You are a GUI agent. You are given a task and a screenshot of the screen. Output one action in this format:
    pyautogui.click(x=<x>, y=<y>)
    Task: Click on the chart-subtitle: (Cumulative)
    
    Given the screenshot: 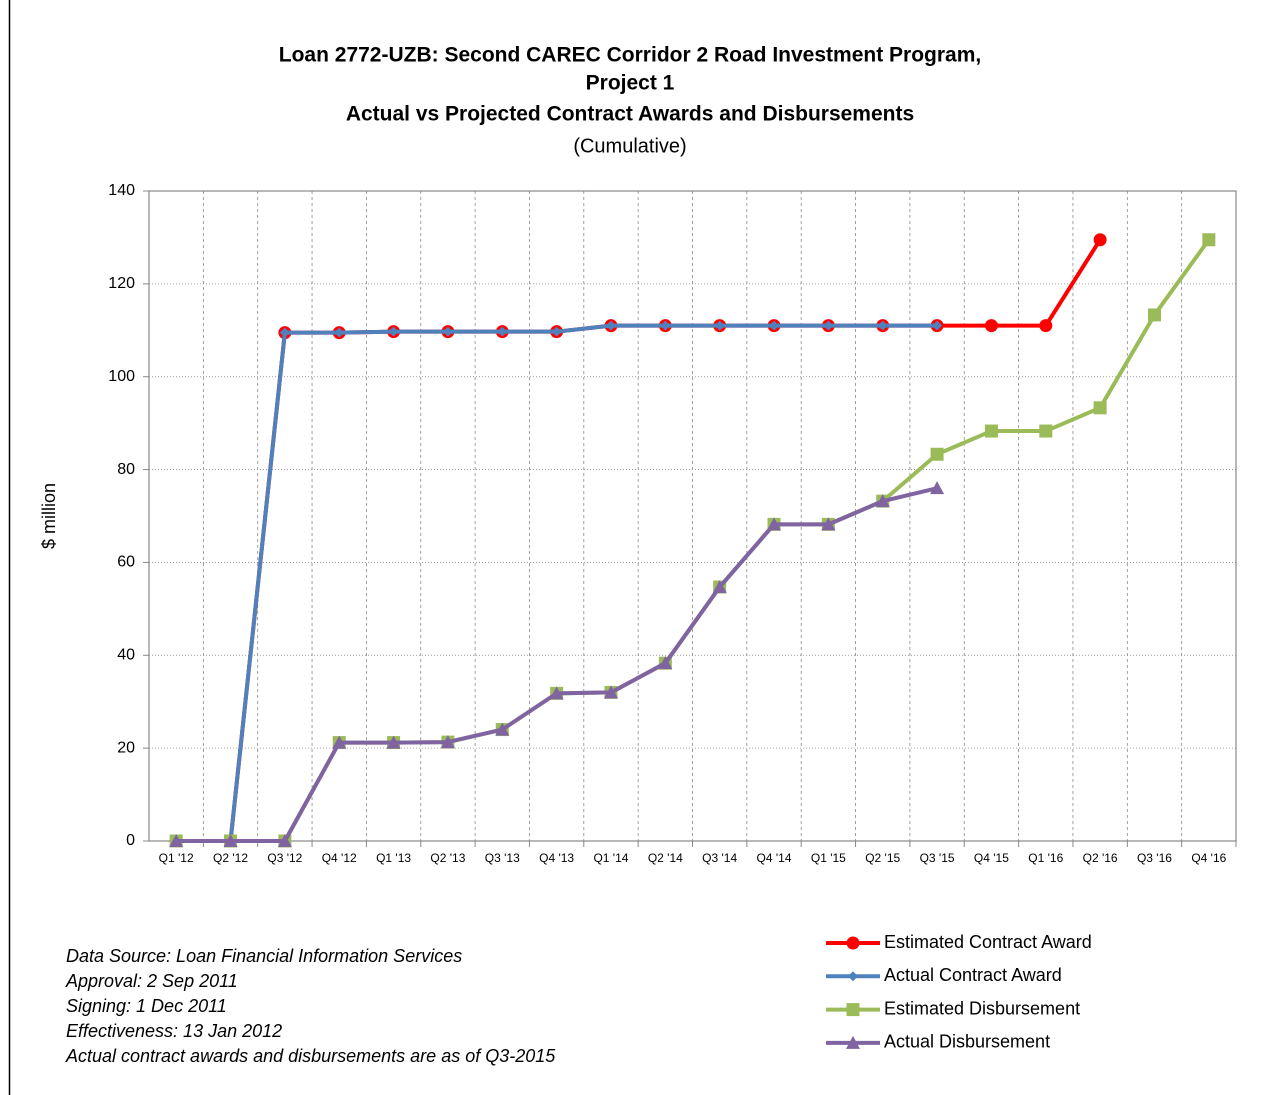 What is the action you would take?
    pyautogui.click(x=629, y=146)
    